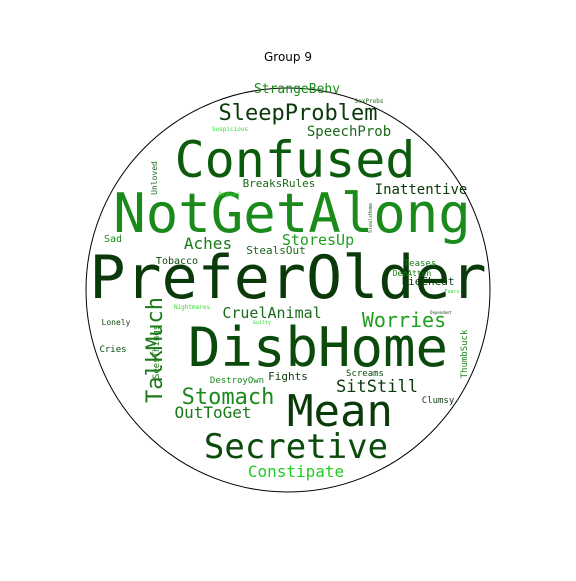 Image resolution: width=576 pixels, height=581 pixels. Describe the element at coordinates (340, 411) in the screenshot. I see `word-mean: Mean` at that location.